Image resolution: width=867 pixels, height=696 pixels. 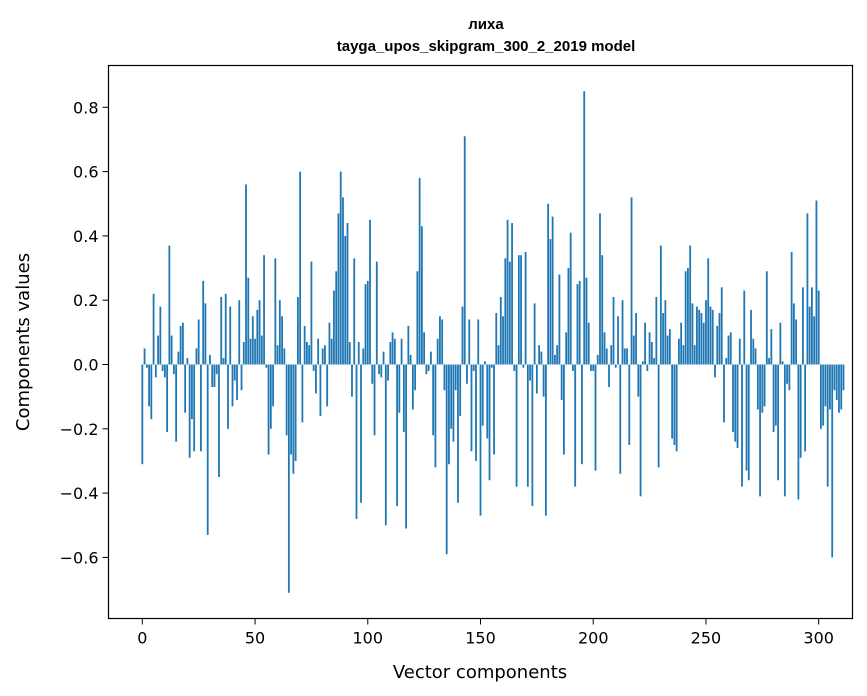 I want to click on y-tick-label: 0.8, so click(x=85, y=107).